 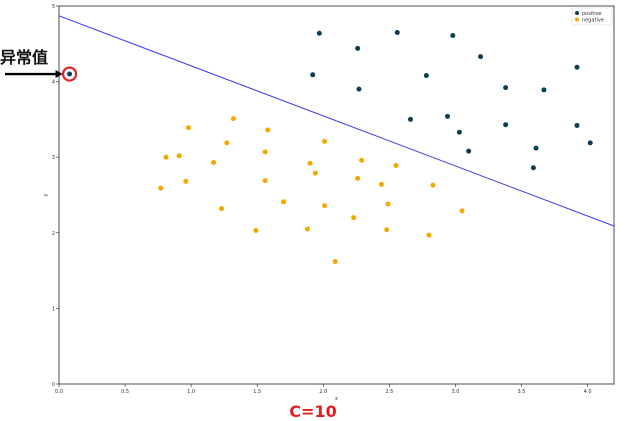 I want to click on y-tick-label: 3, so click(x=53, y=158).